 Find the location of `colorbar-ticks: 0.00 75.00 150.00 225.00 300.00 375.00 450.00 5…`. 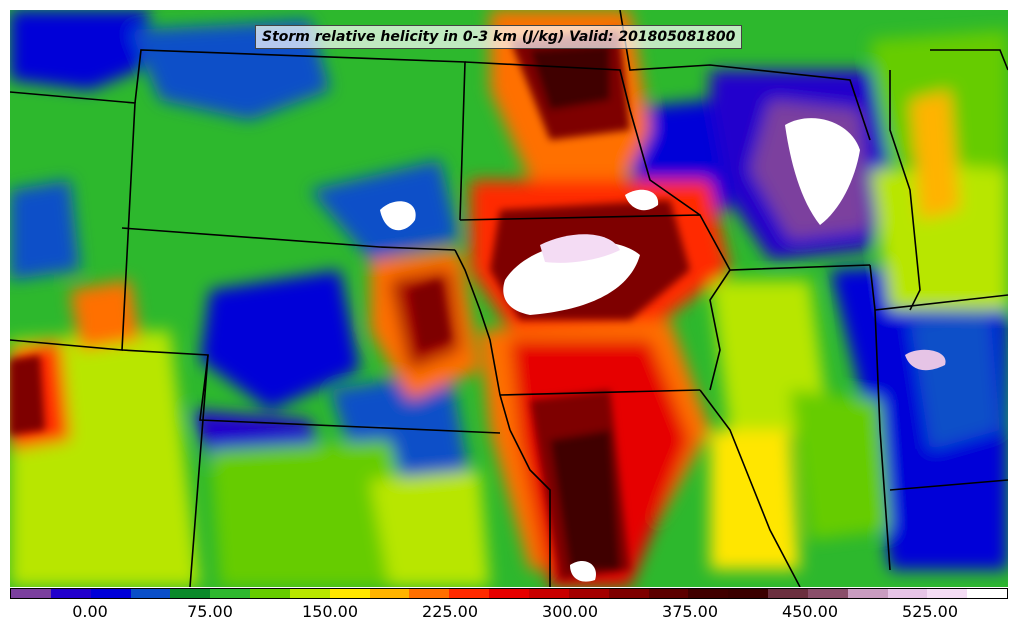

colorbar-ticks: 0.00 75.00 150.00 225.00 300.00 375.00 450.00 5… is located at coordinates (509, 614).